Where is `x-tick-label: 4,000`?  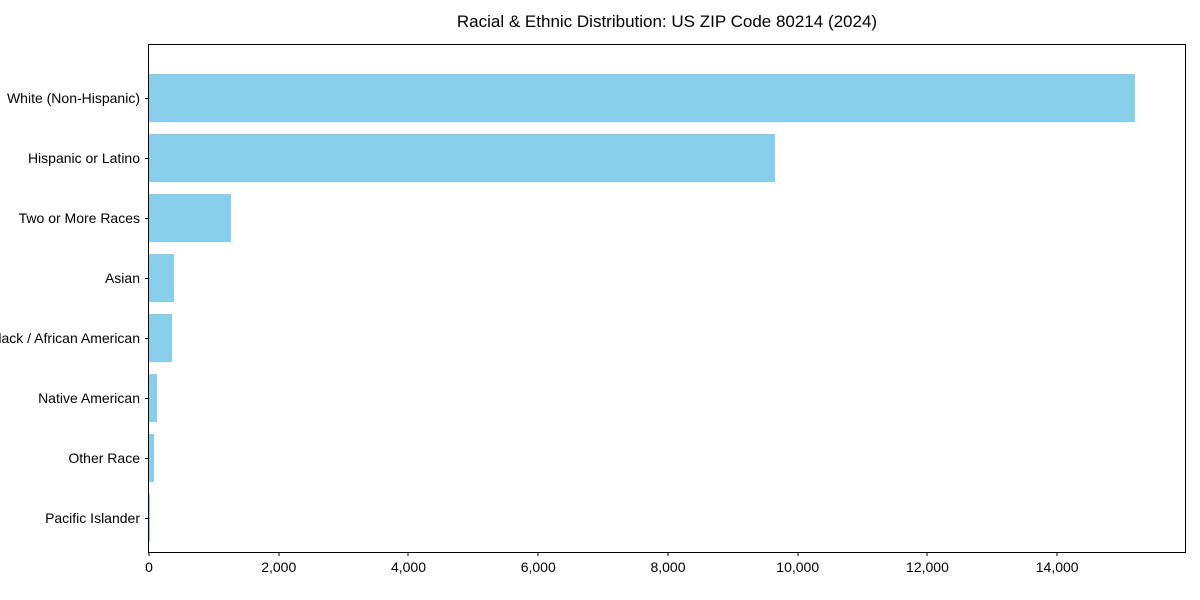 x-tick-label: 4,000 is located at coordinates (408, 567).